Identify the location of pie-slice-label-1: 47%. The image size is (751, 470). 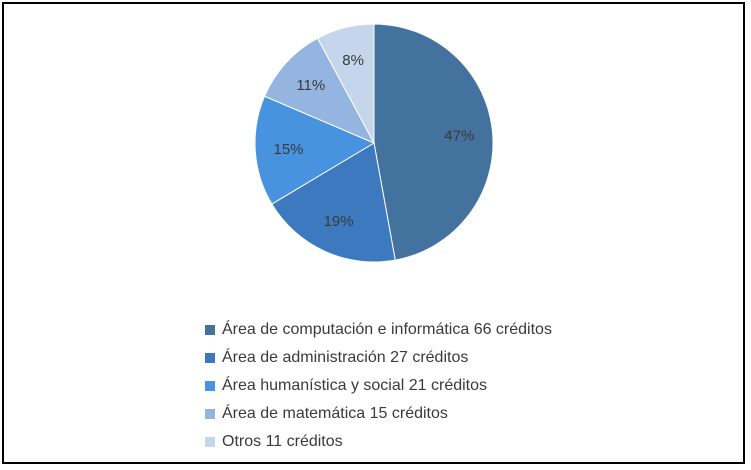
(459, 135).